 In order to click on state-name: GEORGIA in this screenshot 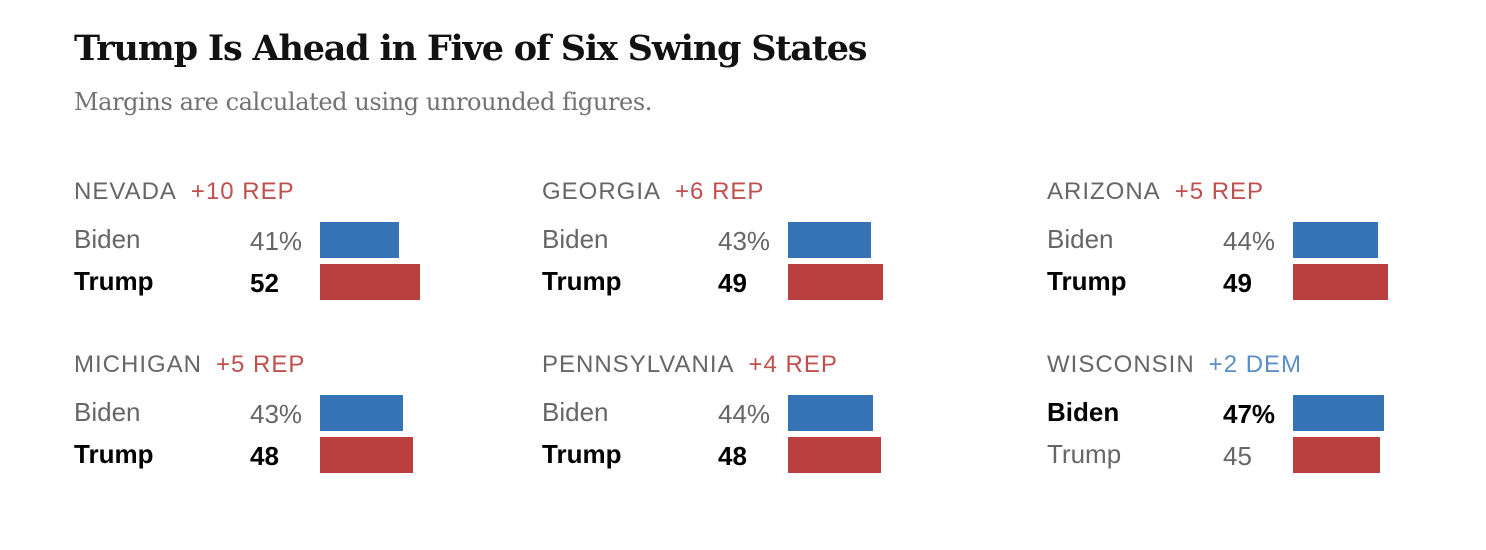, I will do `click(602, 191)`.